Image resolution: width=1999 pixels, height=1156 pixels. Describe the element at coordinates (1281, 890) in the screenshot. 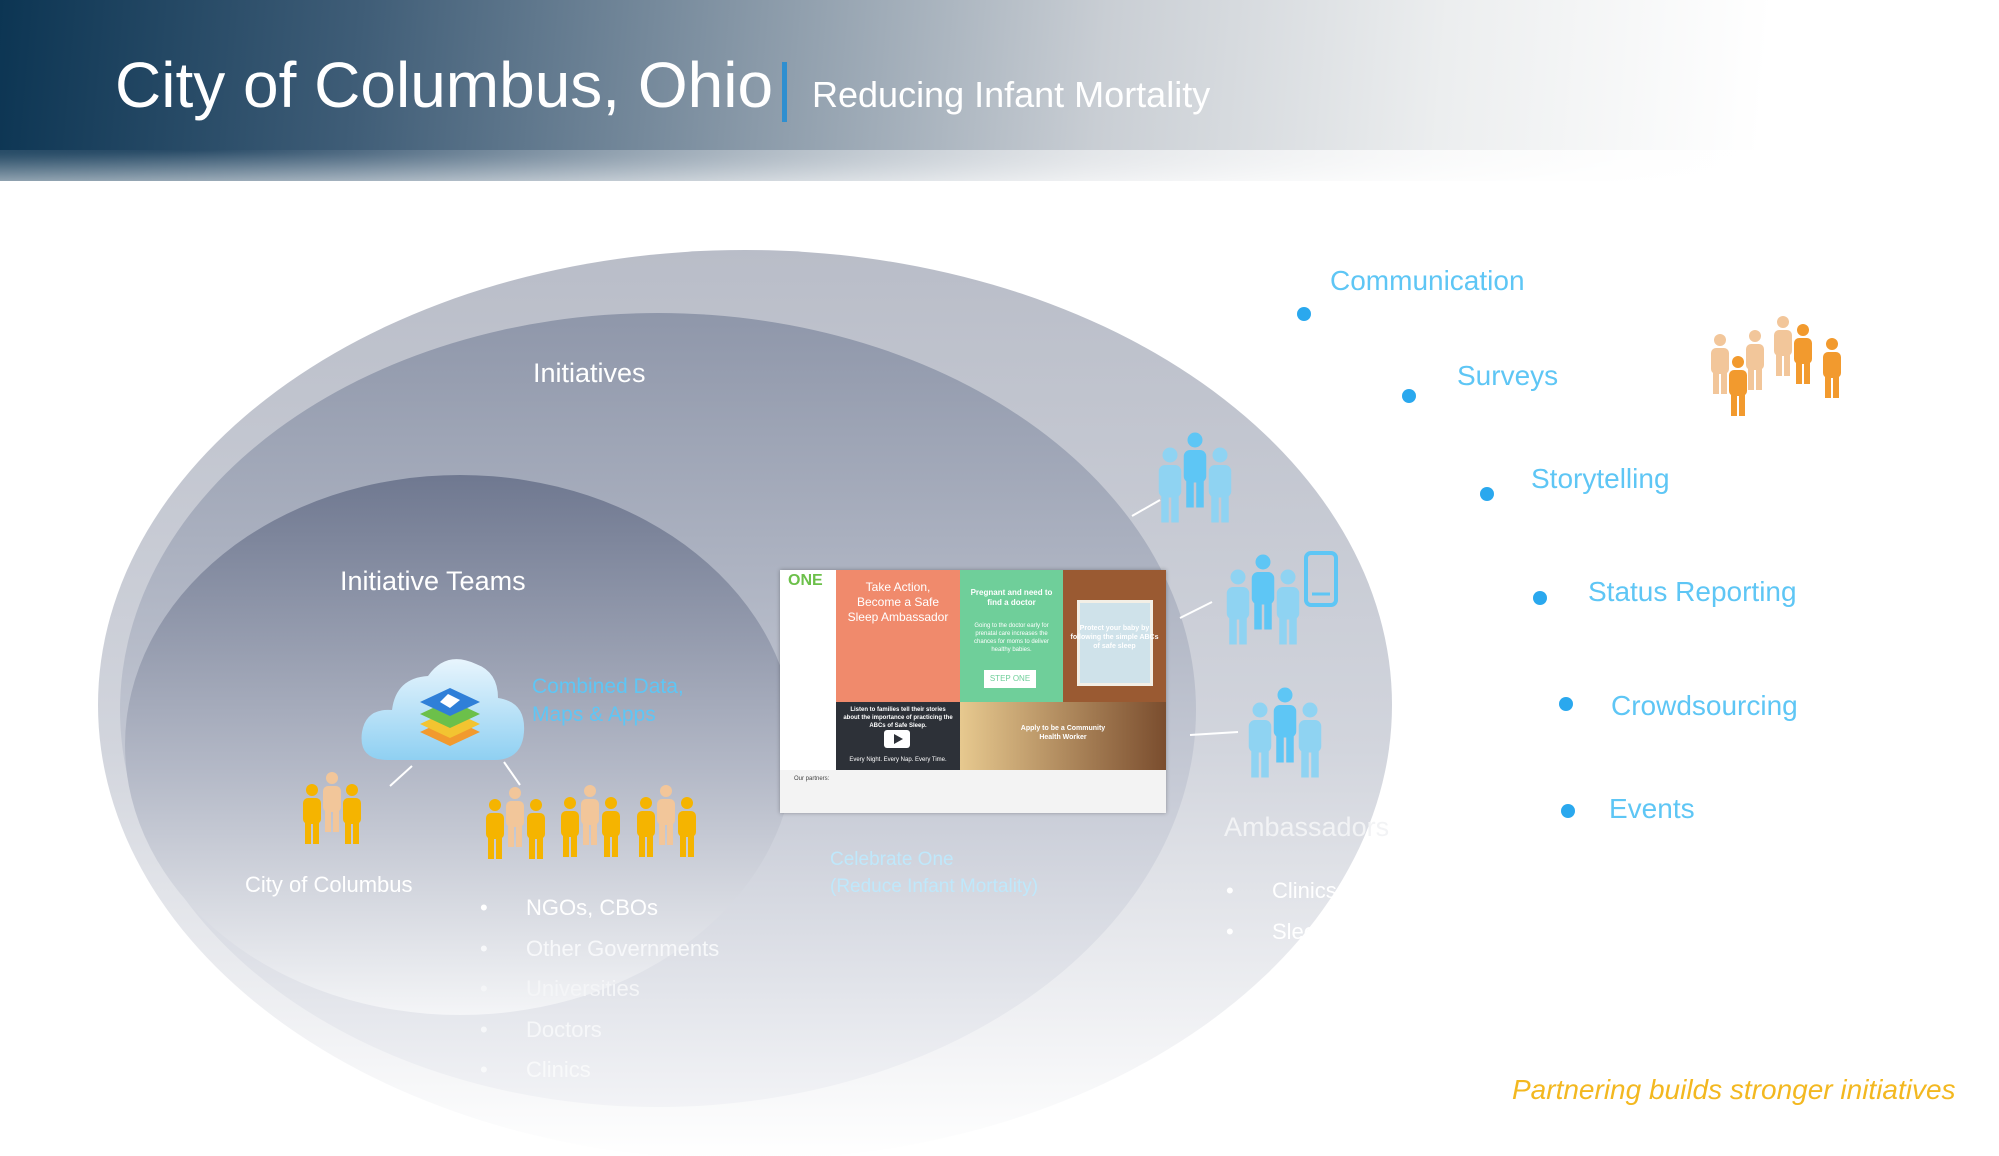

I see `ambassadors-item: • Clinics` at that location.